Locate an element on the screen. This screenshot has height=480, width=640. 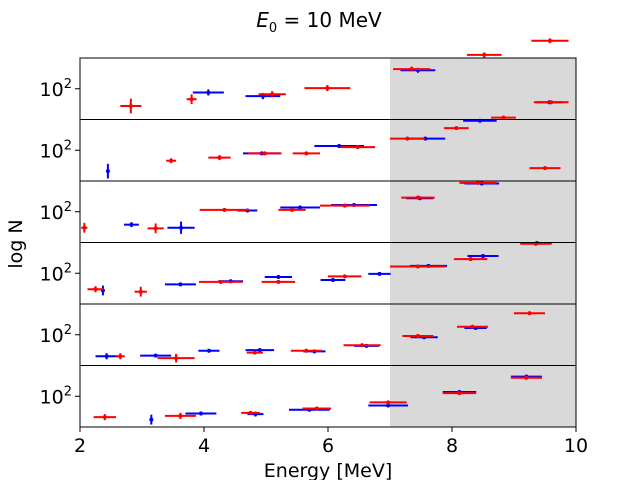
y-axis-label: log N is located at coordinates (16, 243).